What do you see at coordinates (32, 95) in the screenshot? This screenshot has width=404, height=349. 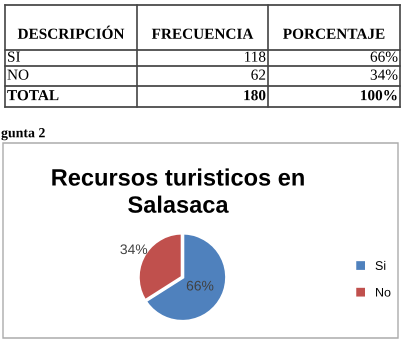 I see `text: TOTAL` at bounding box center [32, 95].